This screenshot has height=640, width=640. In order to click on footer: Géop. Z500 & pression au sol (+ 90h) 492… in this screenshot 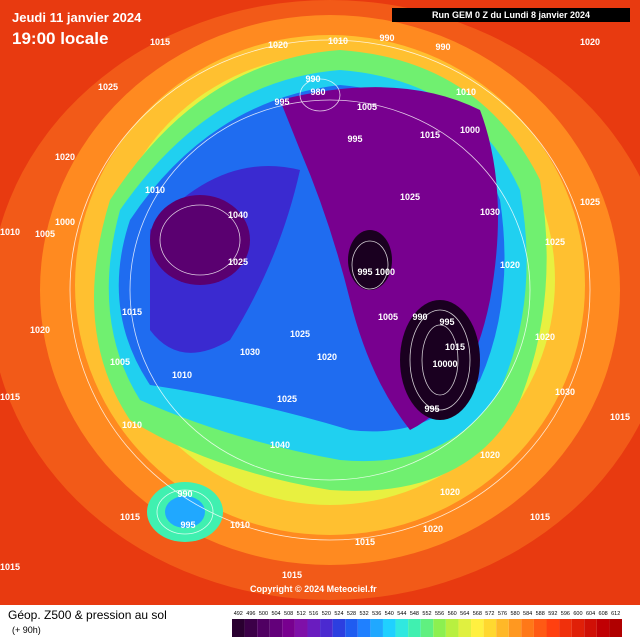, I will do `click(320, 622)`.